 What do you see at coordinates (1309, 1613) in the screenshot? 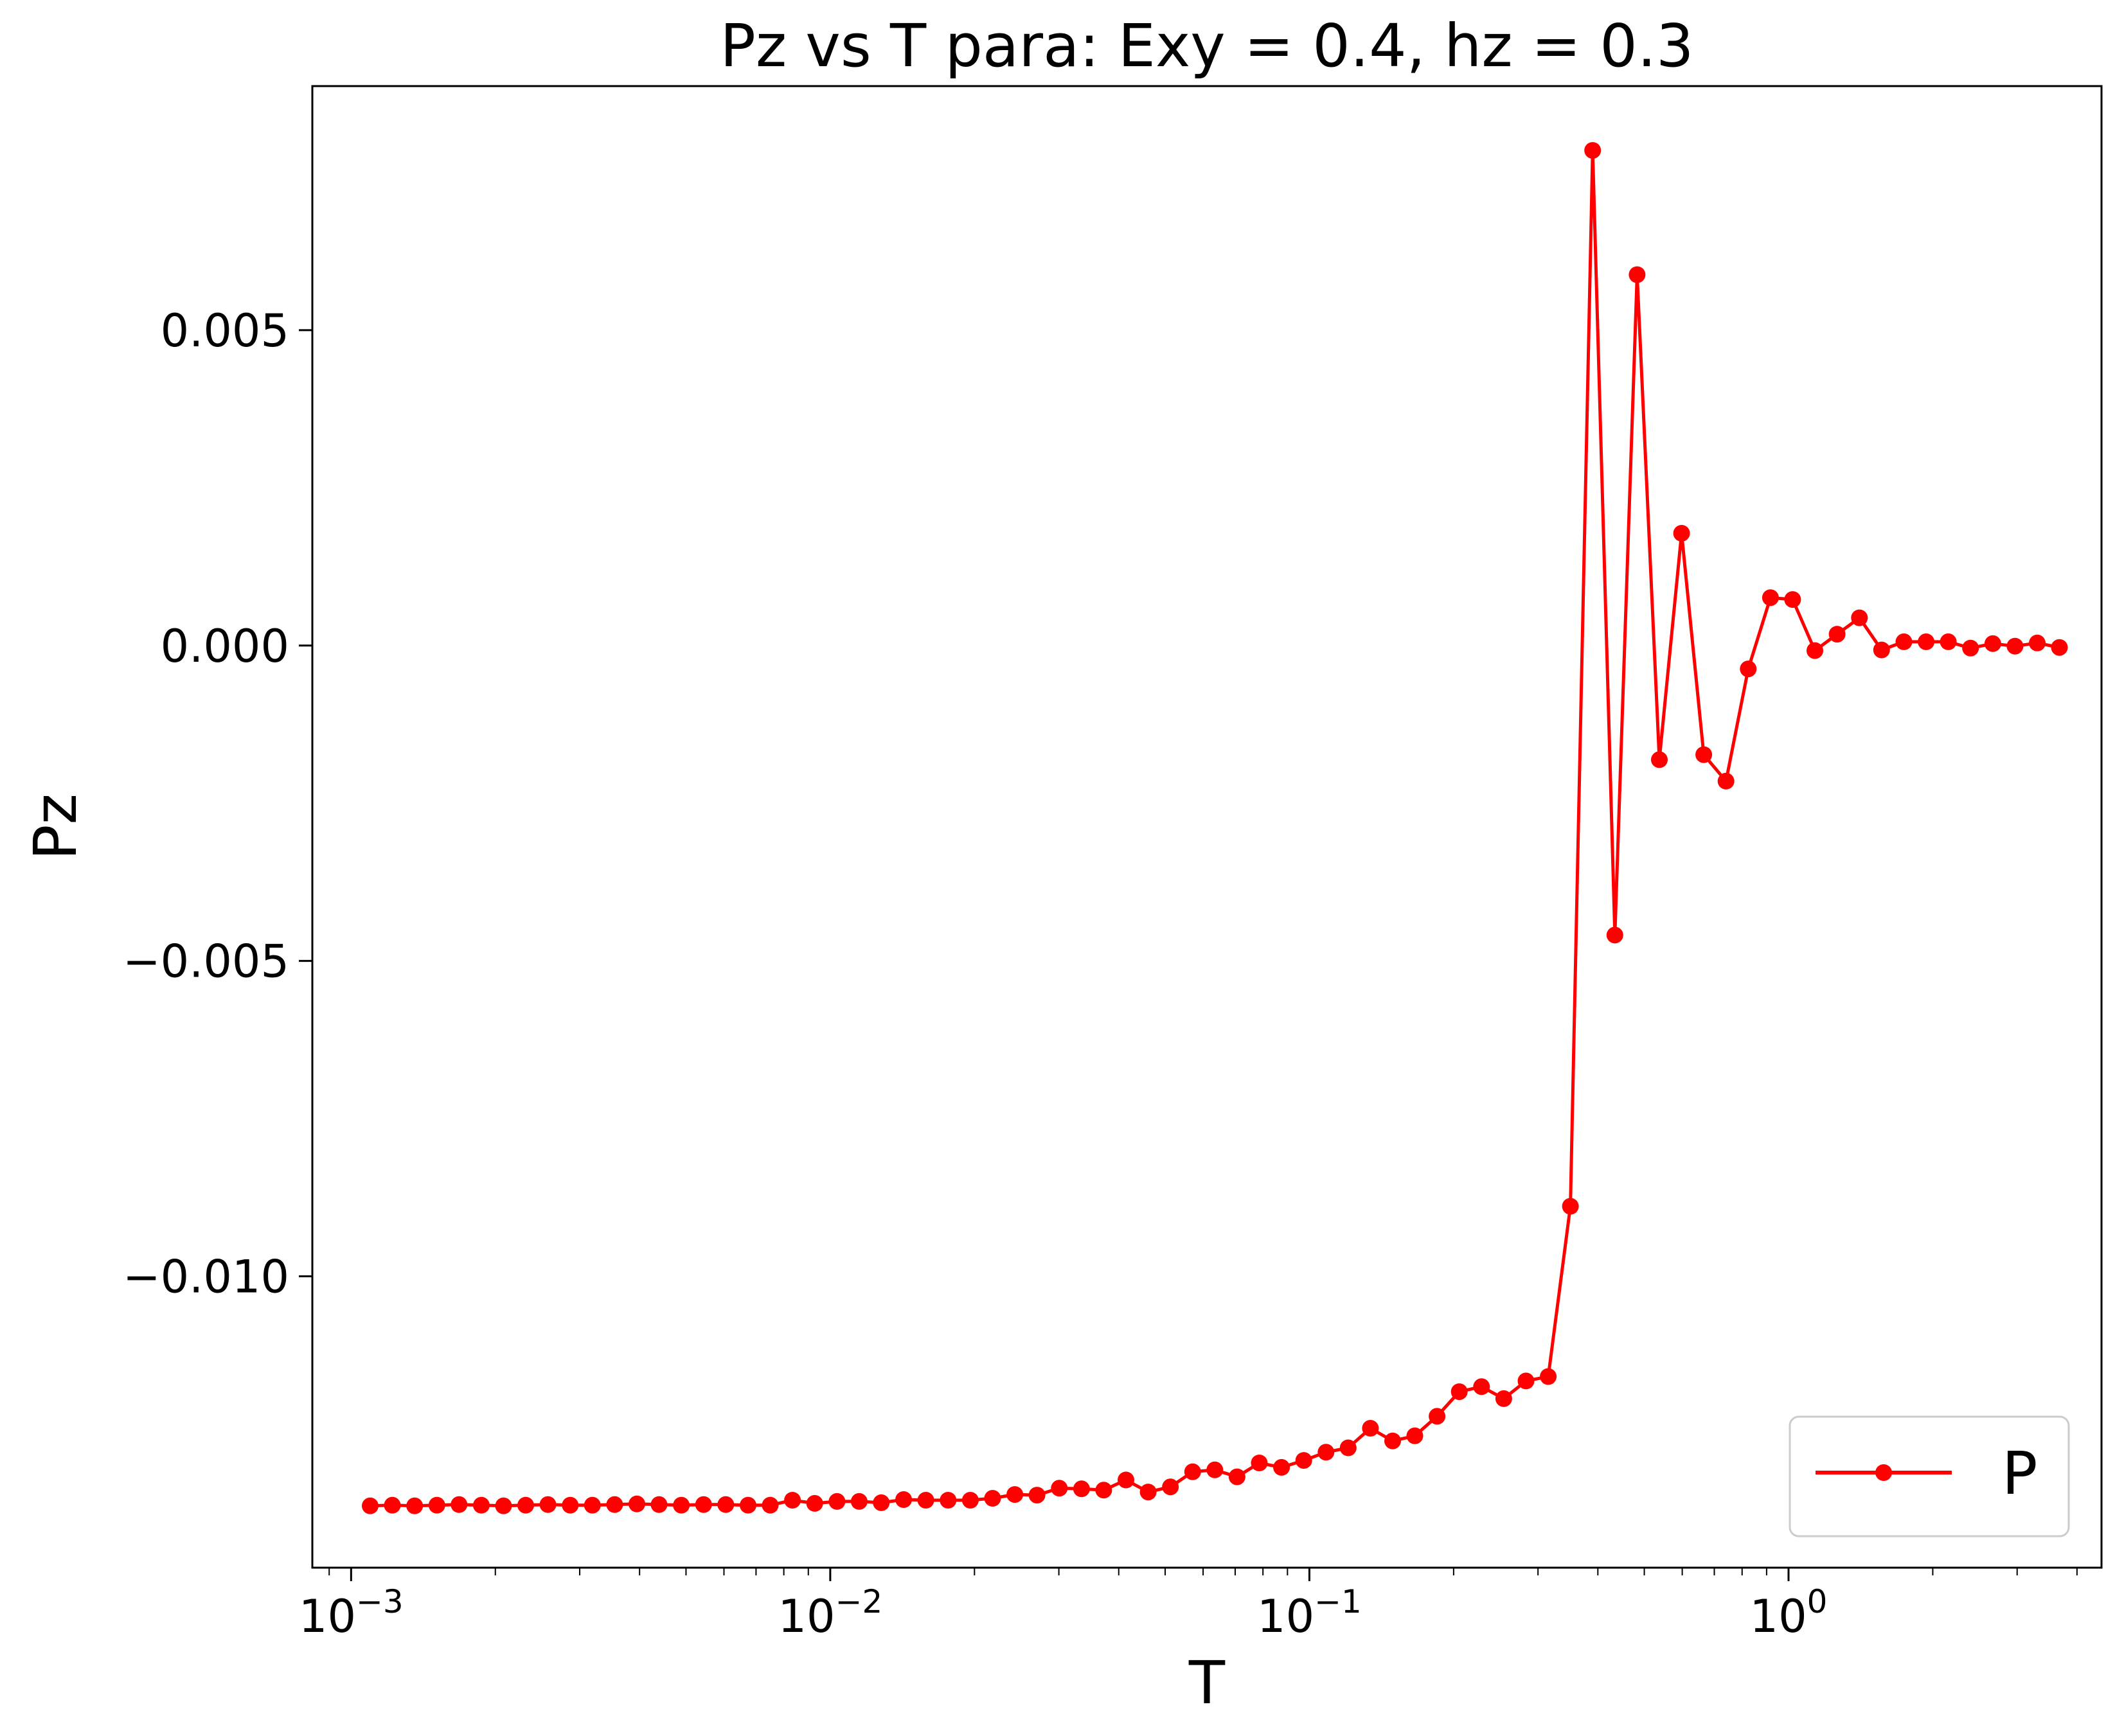
I see `x-tick-label: 10⁻¹` at bounding box center [1309, 1613].